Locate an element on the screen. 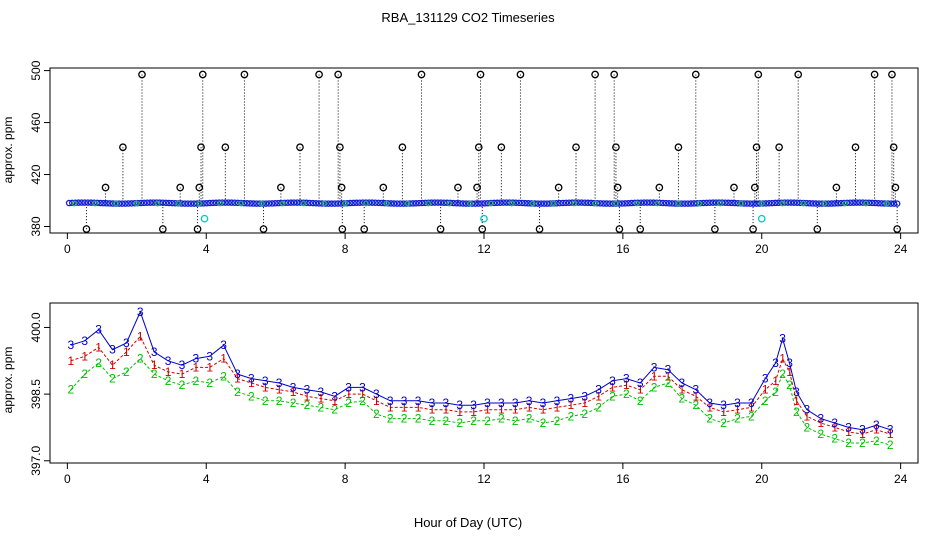 The image size is (936, 540). baseline-points is located at coordinates (483, 203).